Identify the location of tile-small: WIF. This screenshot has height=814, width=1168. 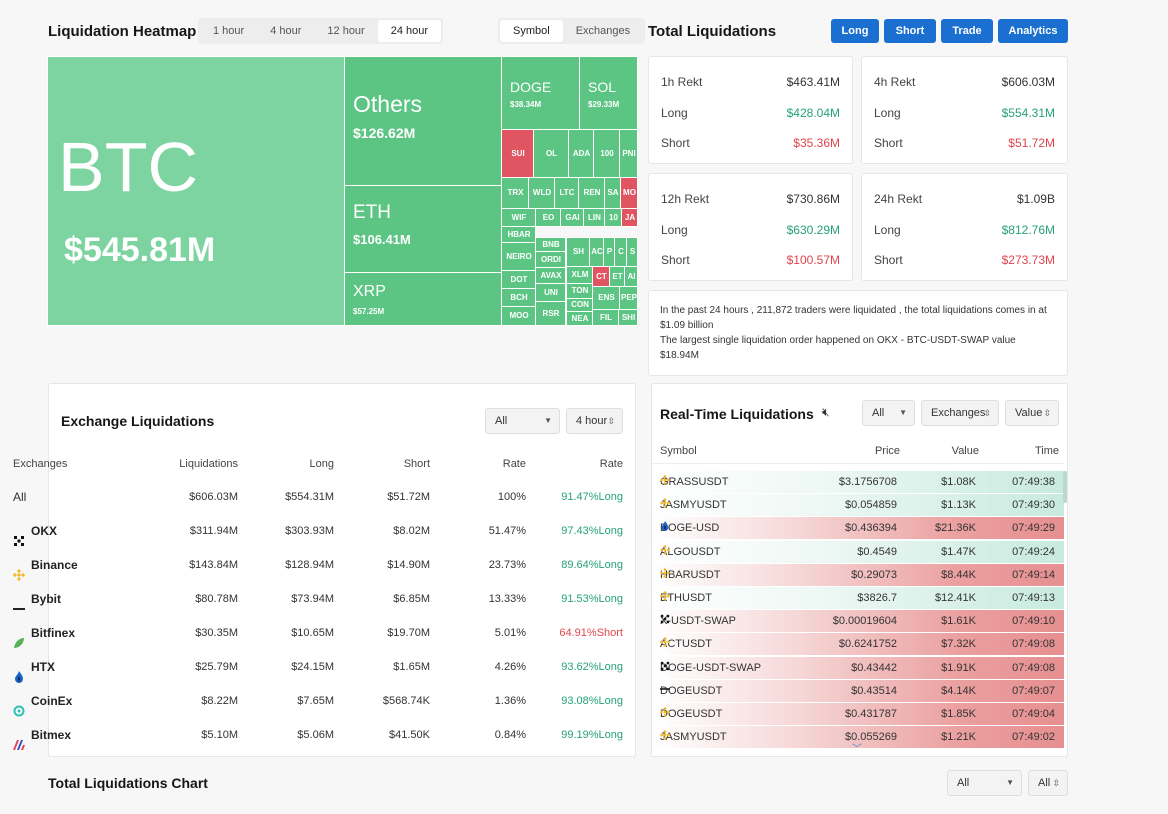
(518, 217).